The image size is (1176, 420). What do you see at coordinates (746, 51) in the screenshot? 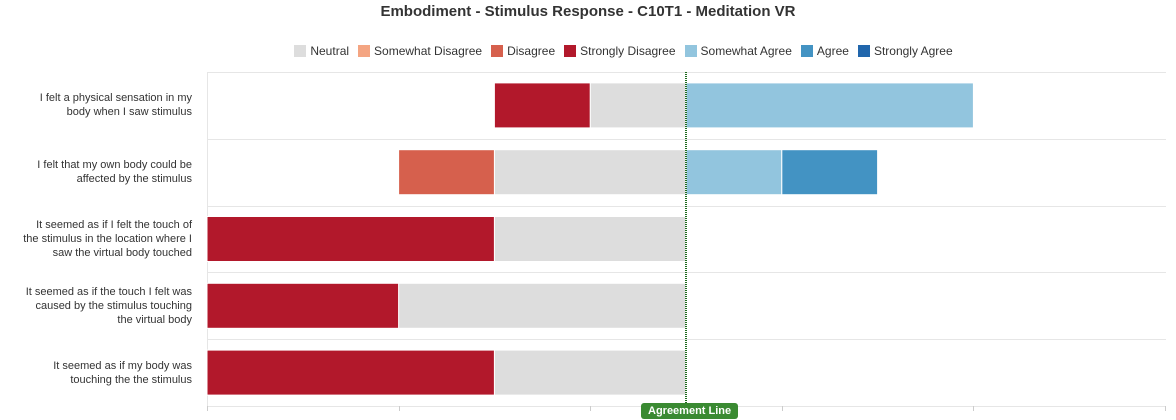
I see `legend-label-somewhat-agree: Somewhat Agree` at bounding box center [746, 51].